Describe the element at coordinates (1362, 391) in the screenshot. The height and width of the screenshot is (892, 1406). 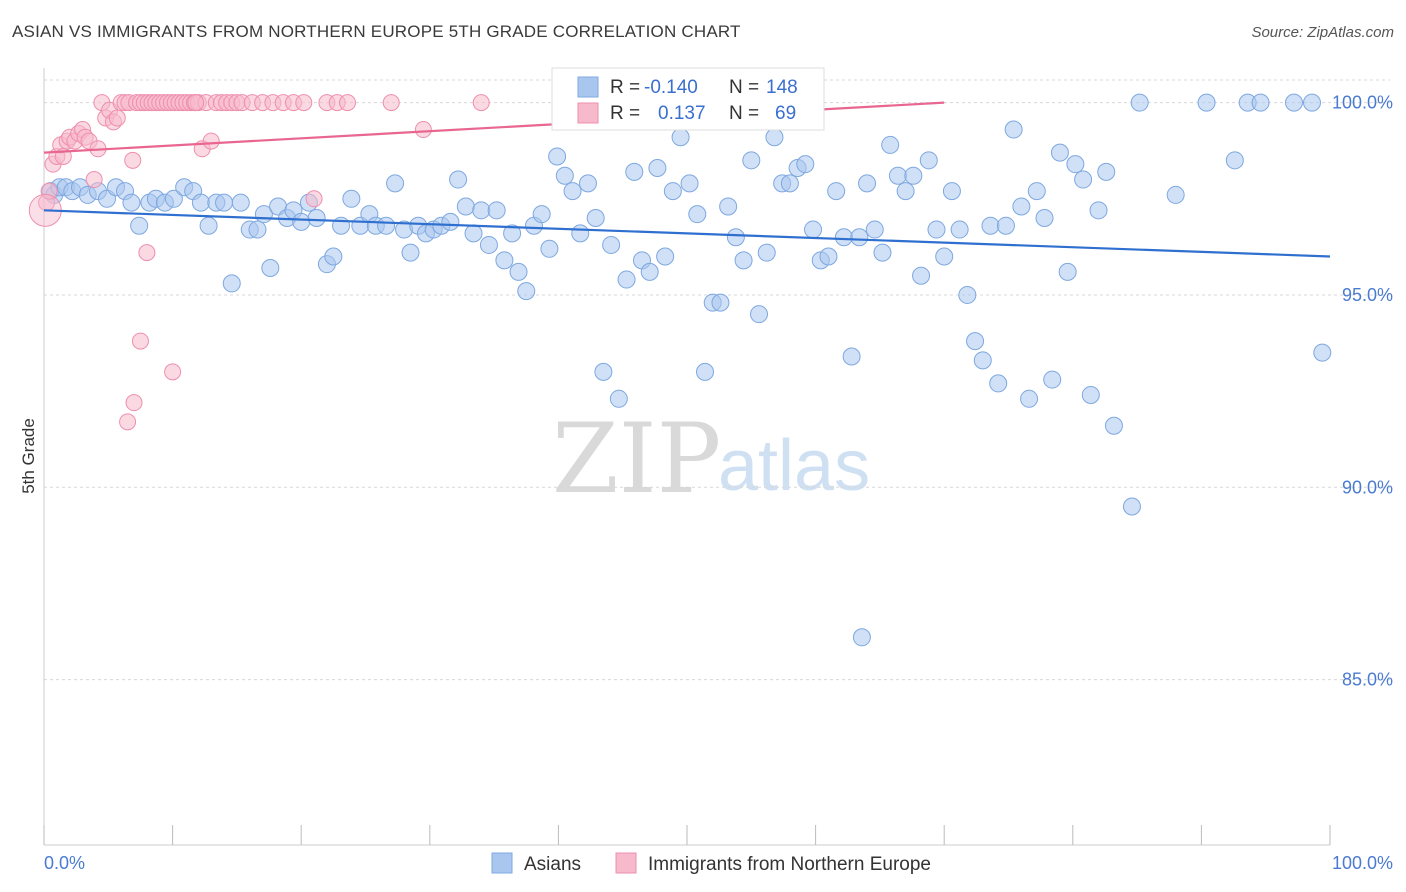
I see `y-tick-labels: 85.0% 90.0% 95.0% 100.0%` at that location.